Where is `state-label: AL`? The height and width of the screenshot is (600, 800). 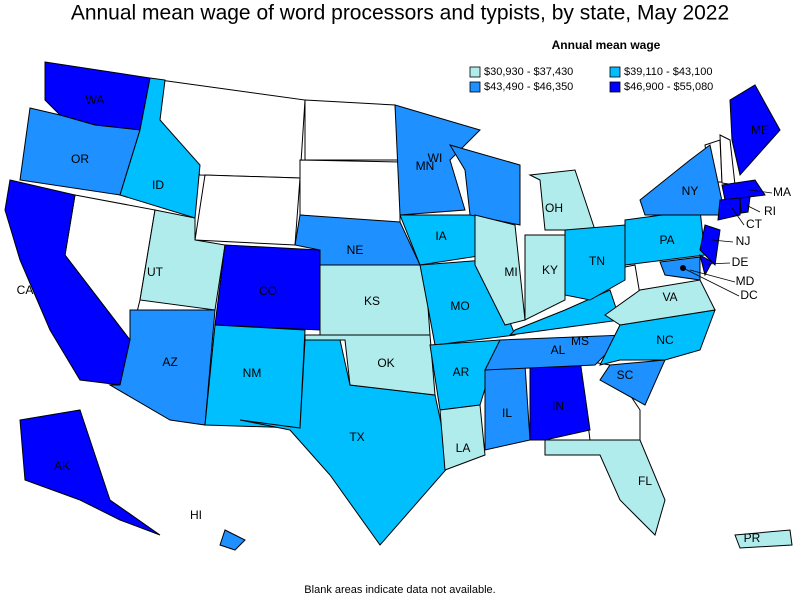 state-label: AL is located at coordinates (558, 350).